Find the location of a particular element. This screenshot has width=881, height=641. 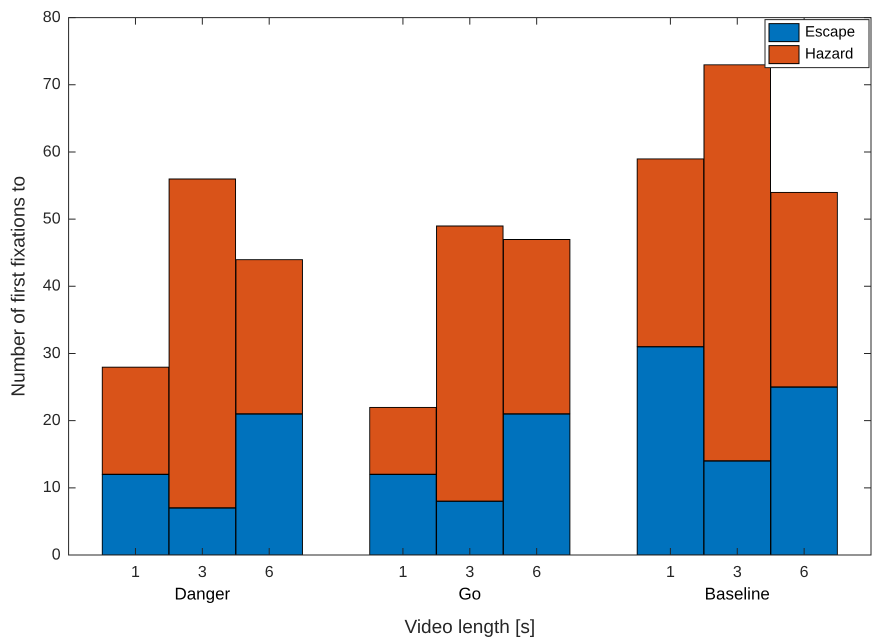

text: Danger is located at coordinates (202, 594).